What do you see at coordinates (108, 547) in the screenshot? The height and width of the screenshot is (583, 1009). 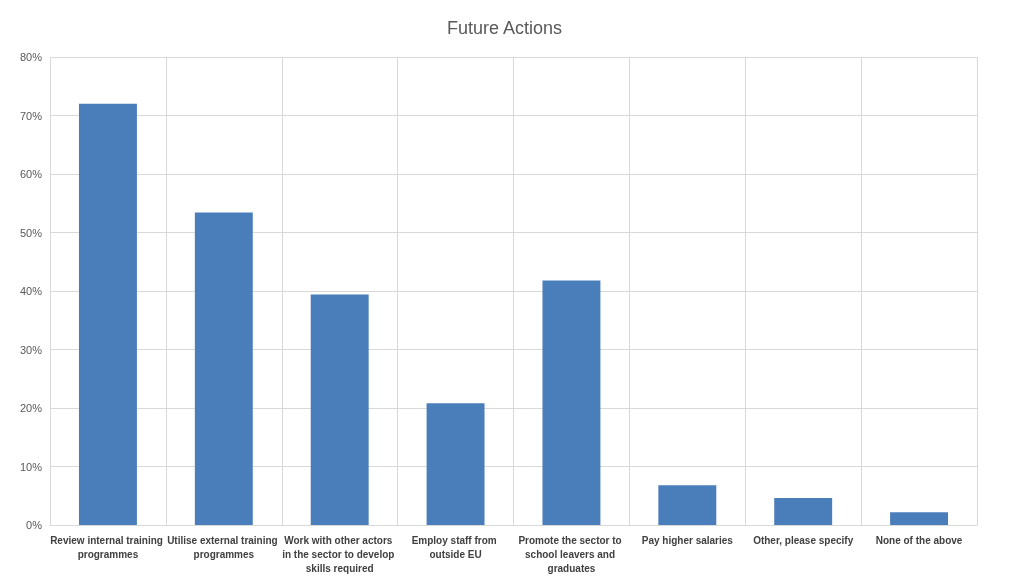 I see `x-tick-label: Review internal training programmes` at bounding box center [108, 547].